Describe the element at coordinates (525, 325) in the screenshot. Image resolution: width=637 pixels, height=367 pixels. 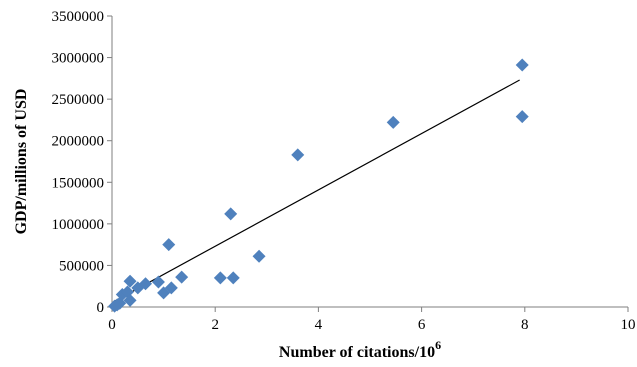
I see `x-tick-label: 8` at that location.